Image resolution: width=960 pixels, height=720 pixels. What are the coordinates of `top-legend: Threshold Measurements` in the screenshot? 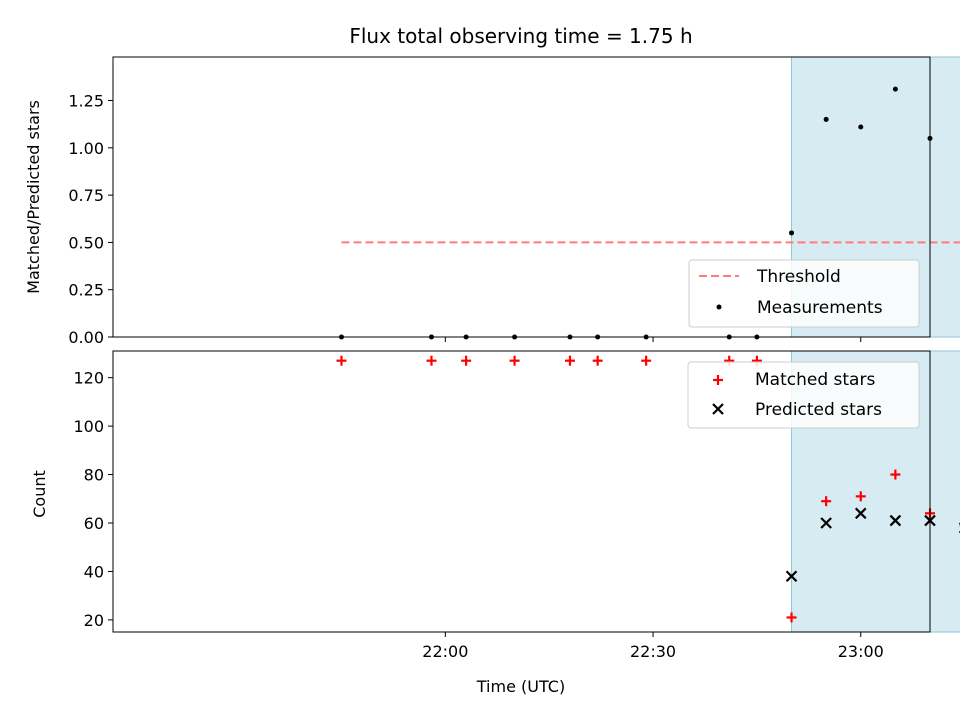 It's located at (804, 293).